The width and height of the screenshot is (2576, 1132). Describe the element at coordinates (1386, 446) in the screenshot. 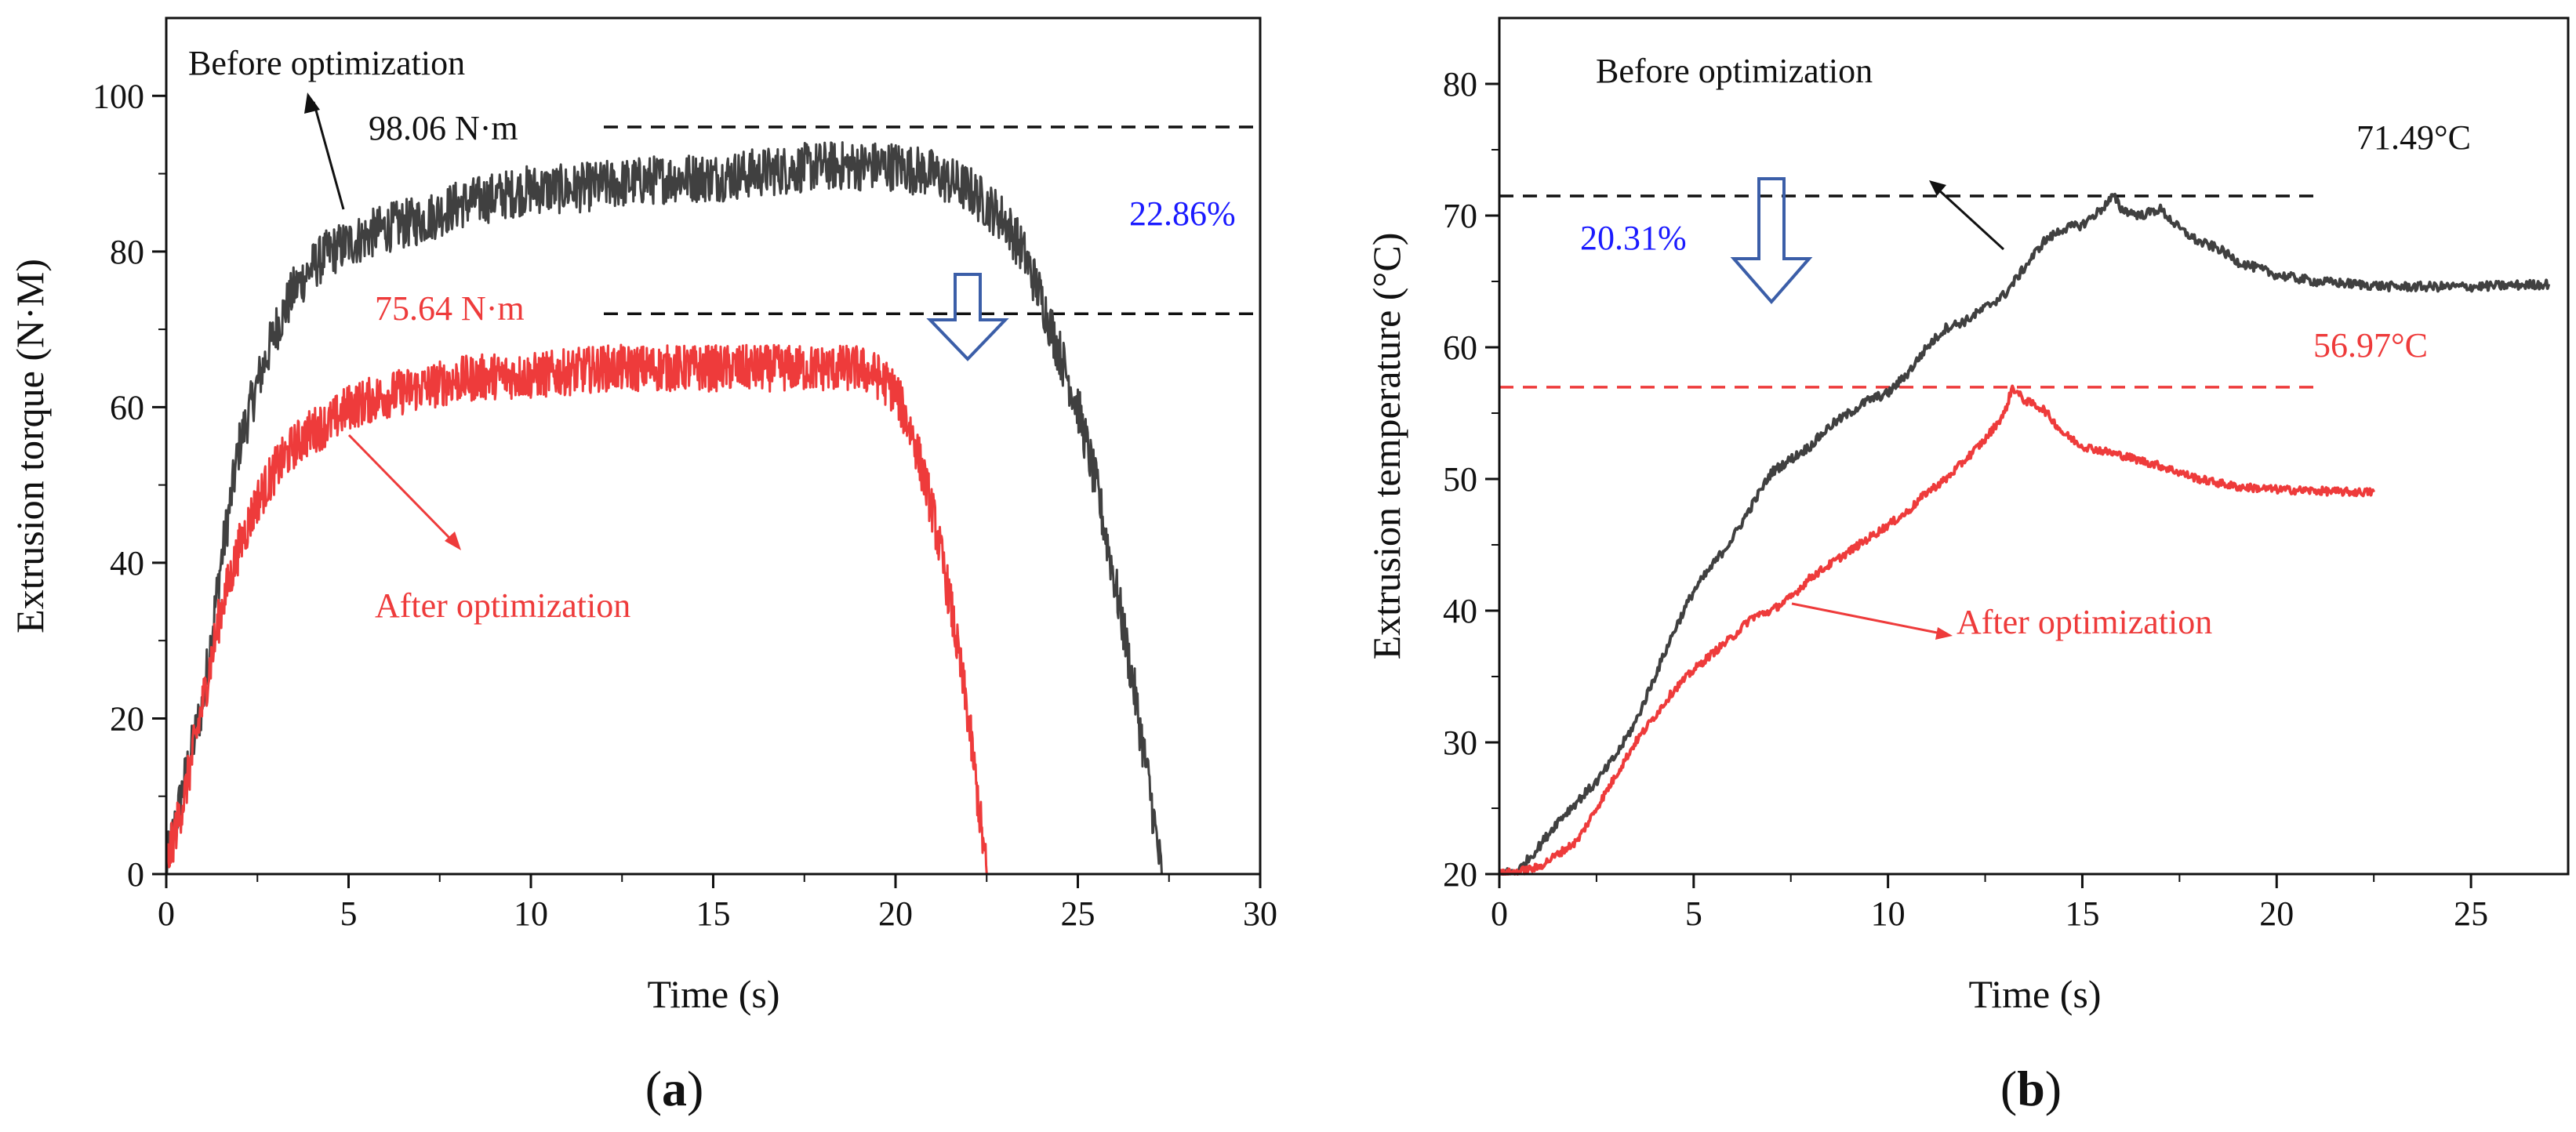

I see `panel-b-ylabel: Extrusion temperature (°C)` at that location.